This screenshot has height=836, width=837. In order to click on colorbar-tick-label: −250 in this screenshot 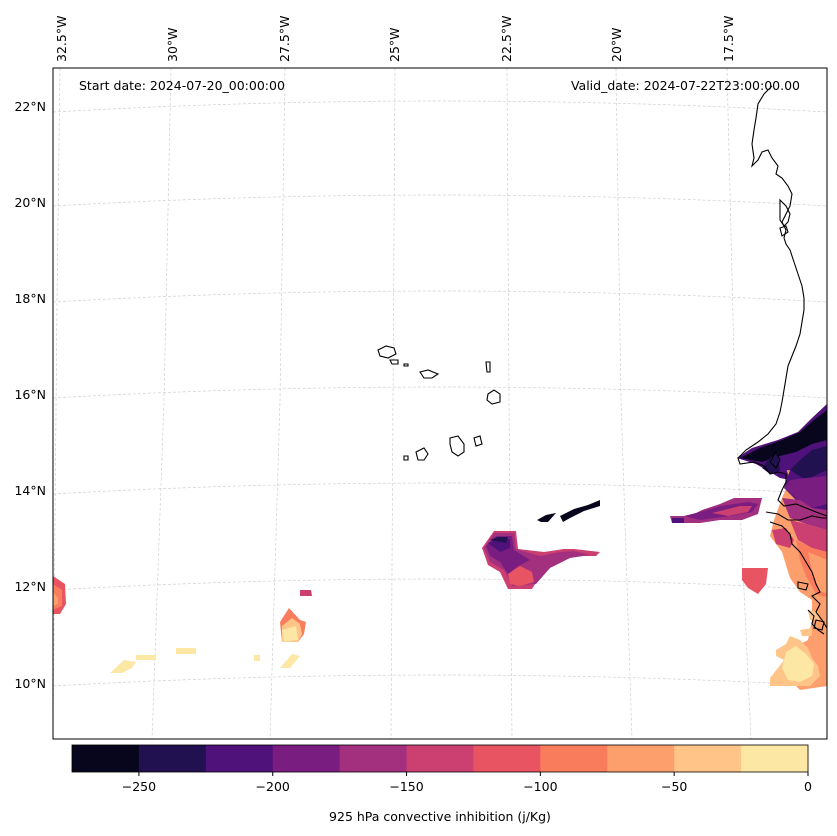, I will do `click(139, 786)`.